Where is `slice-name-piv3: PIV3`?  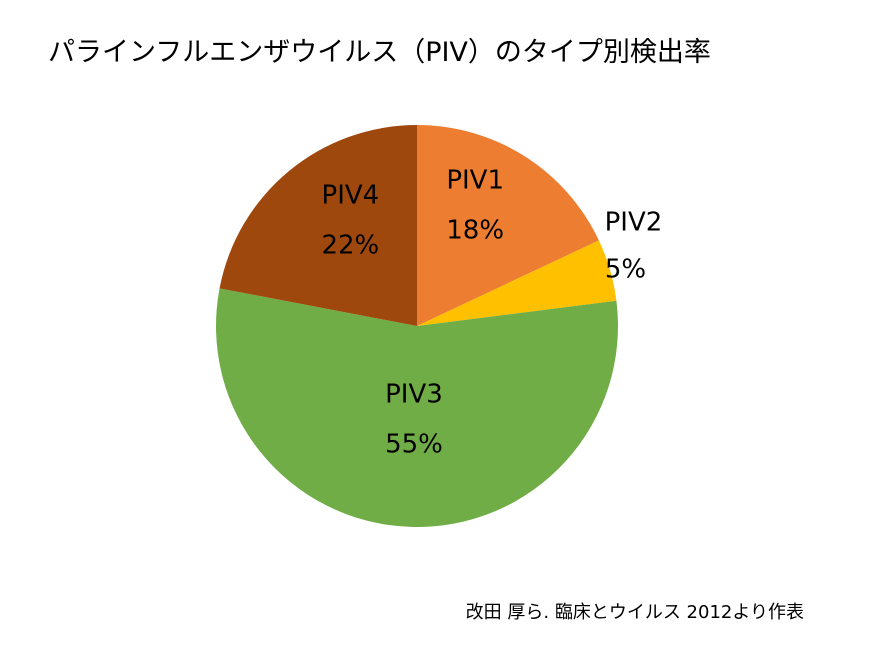 slice-name-piv3: PIV3 is located at coordinates (414, 394).